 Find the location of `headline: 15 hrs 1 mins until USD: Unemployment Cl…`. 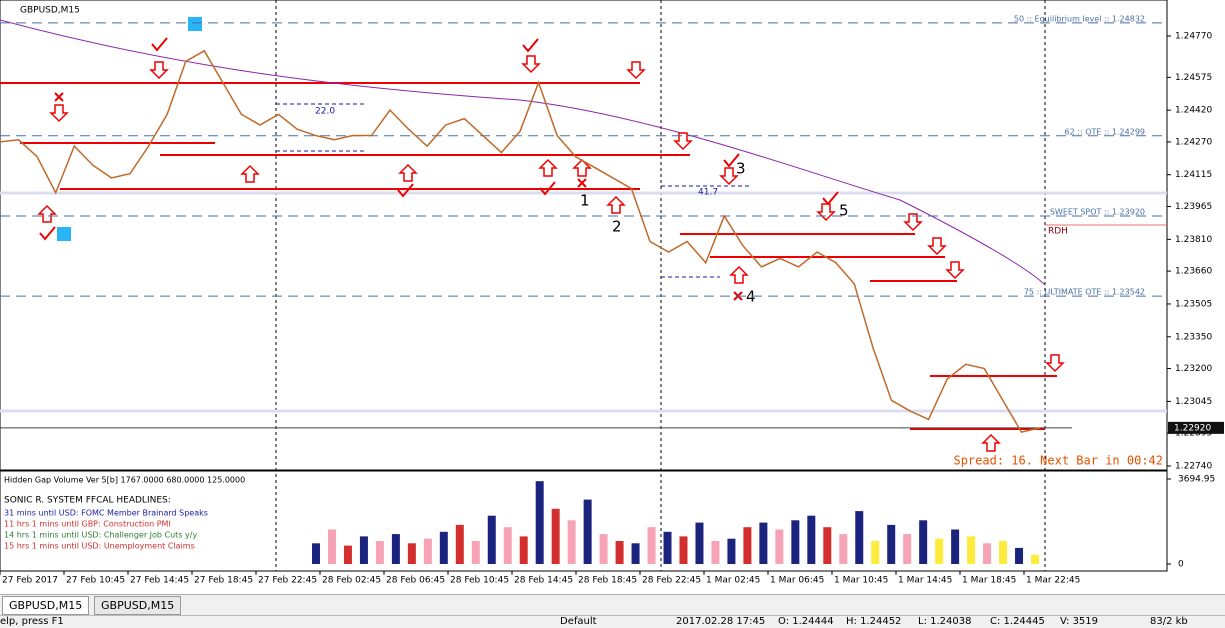

headline: 15 hrs 1 mins until USD: Unemployment Cl… is located at coordinates (99, 546).